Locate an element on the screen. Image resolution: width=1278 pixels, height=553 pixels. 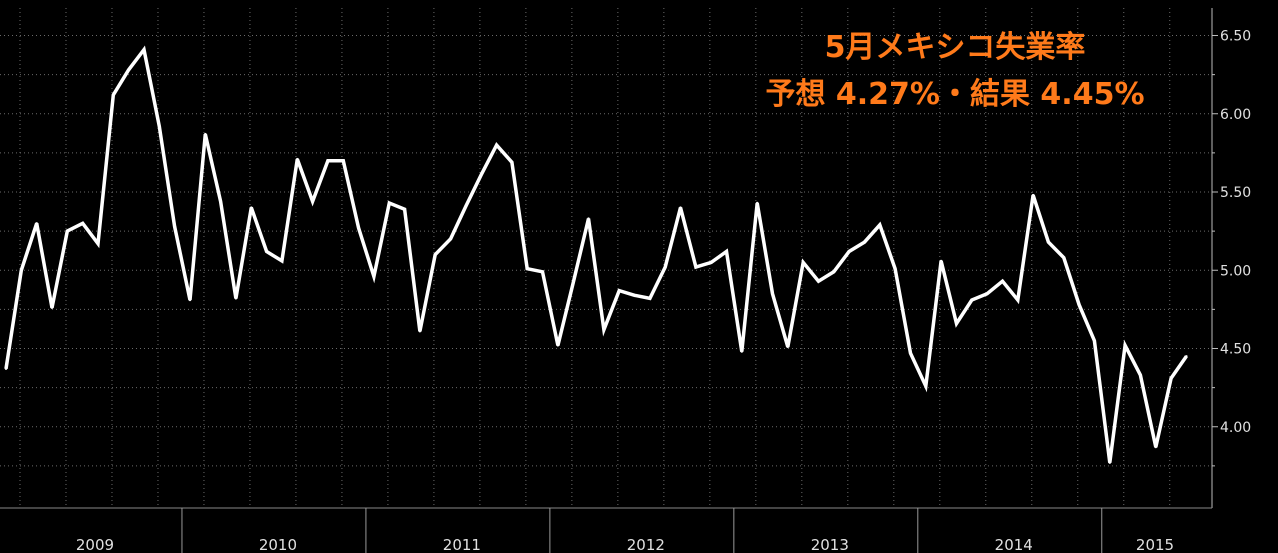
annotation-title: 5月メキシコ失業率 is located at coordinates (955, 47).